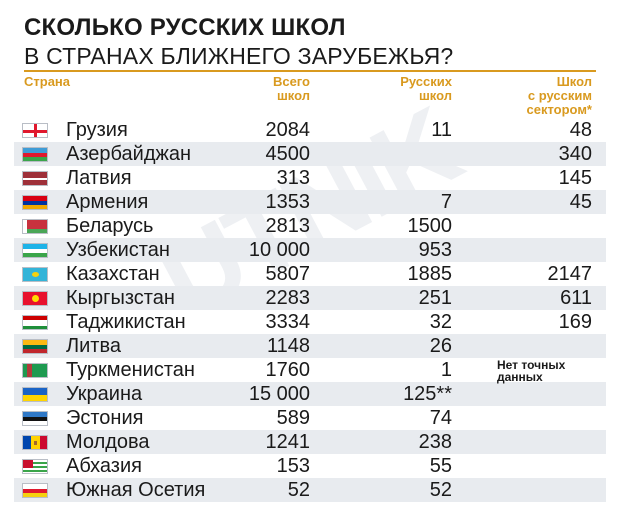  Describe the element at coordinates (130, 370) in the screenshot. I see `country-name: Туркменистан` at that location.